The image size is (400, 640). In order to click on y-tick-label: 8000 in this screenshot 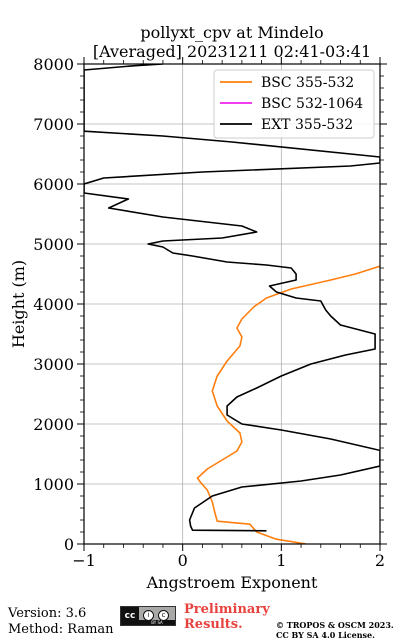, I will do `click(53, 64)`.